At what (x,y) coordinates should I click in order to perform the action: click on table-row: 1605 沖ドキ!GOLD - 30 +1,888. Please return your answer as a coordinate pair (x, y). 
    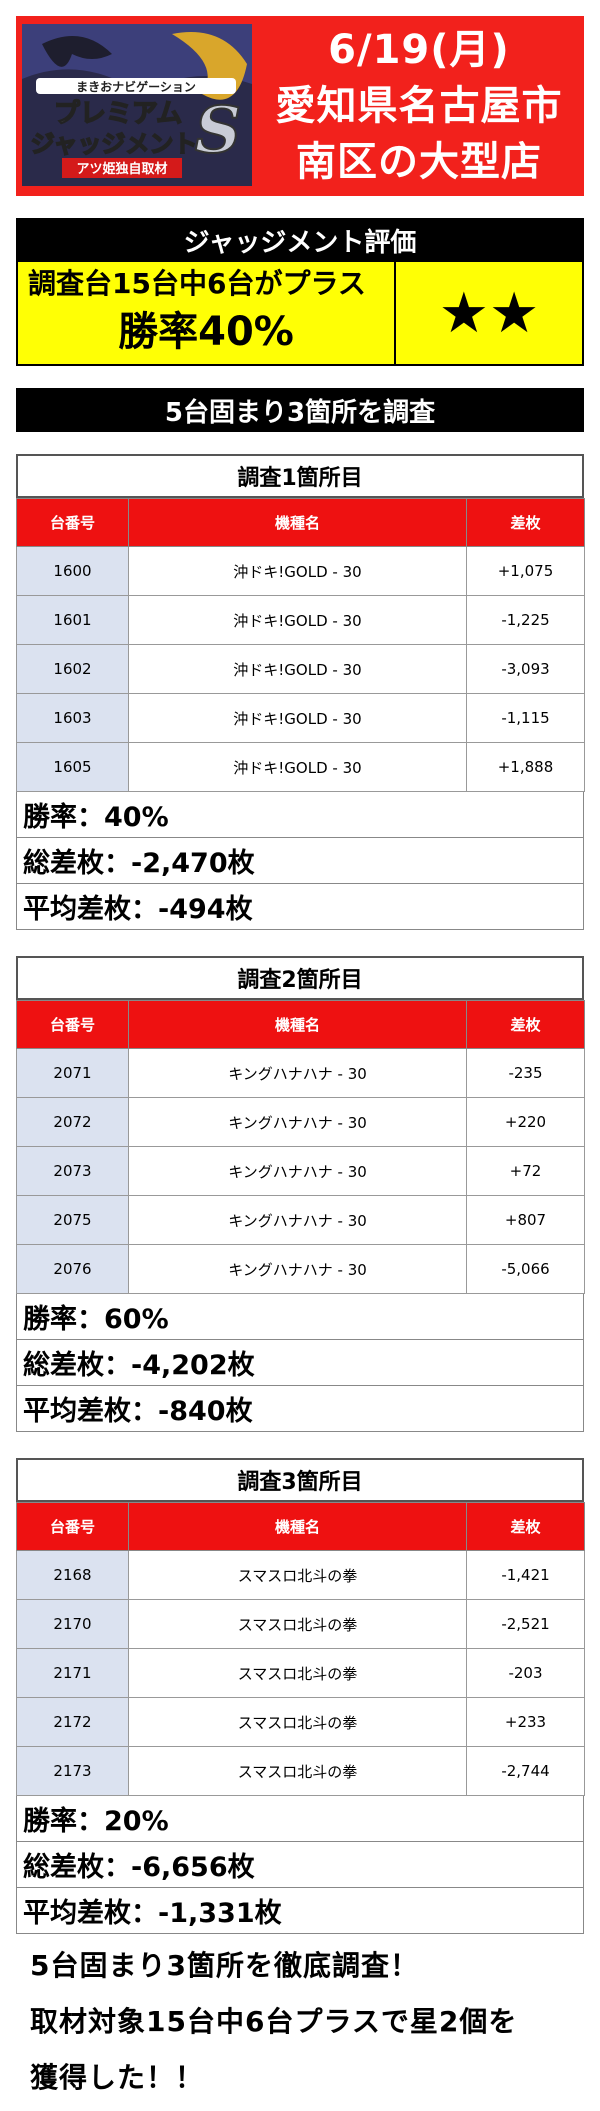
    Looking at the image, I should click on (300, 767).